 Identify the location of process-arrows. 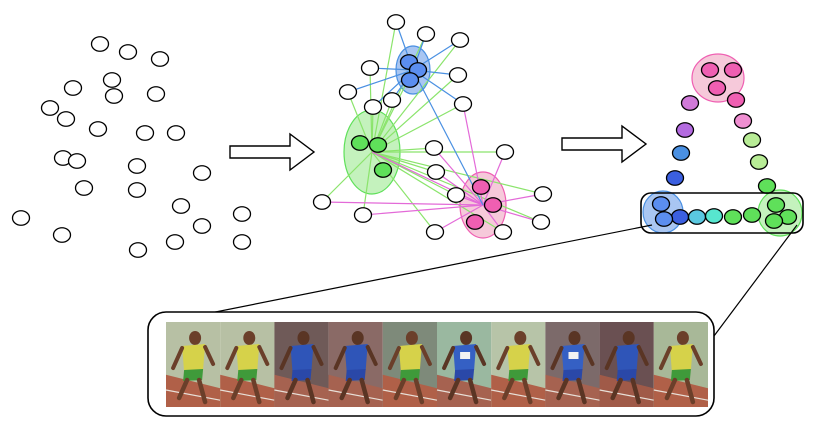
(438, 148).